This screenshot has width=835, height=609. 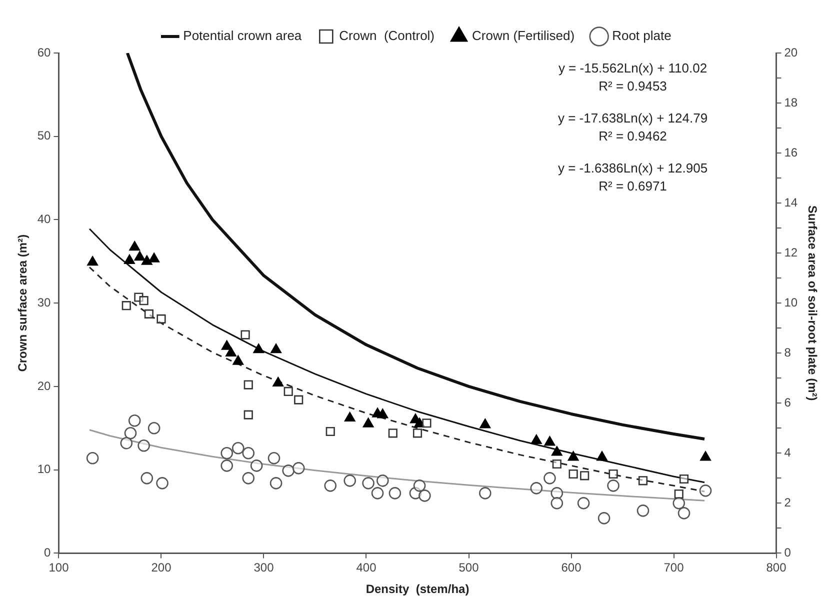 I want to click on annotation: R² = 0.9453, so click(x=632, y=86).